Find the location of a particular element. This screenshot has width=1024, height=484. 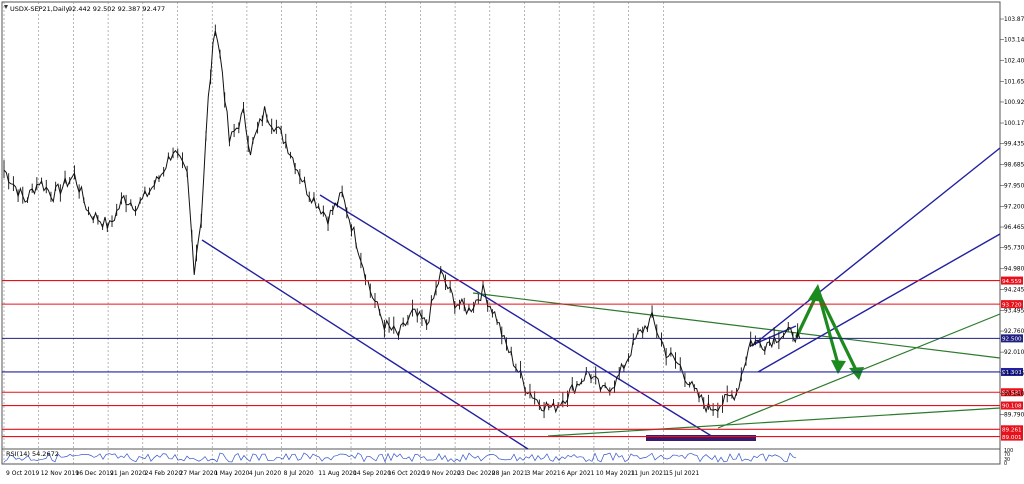

y-tick-label: 92.760 is located at coordinates (1014, 332).